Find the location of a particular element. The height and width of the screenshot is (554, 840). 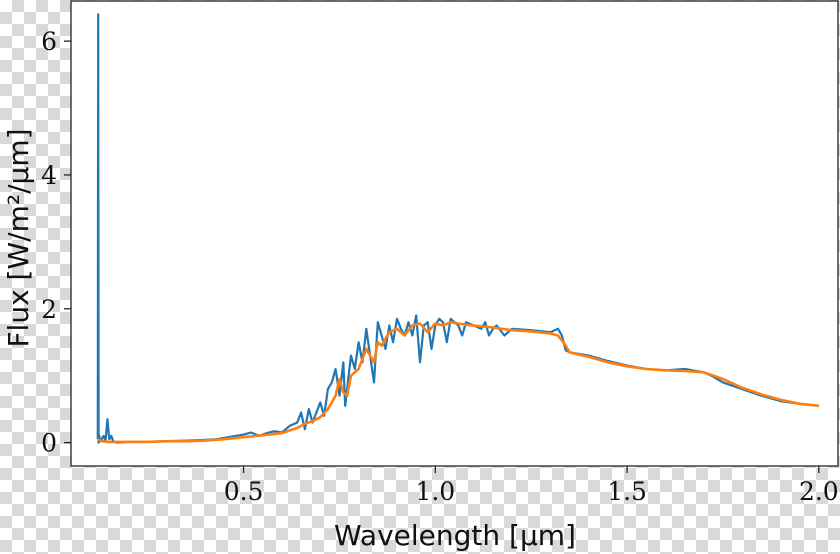

x-tick-label: 0.5 is located at coordinates (244, 491).